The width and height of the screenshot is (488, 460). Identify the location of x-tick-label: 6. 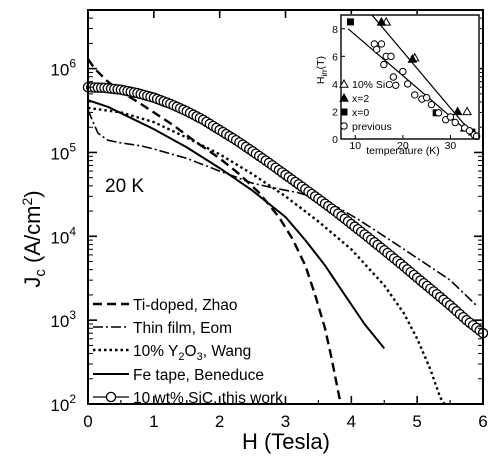
(482, 421).